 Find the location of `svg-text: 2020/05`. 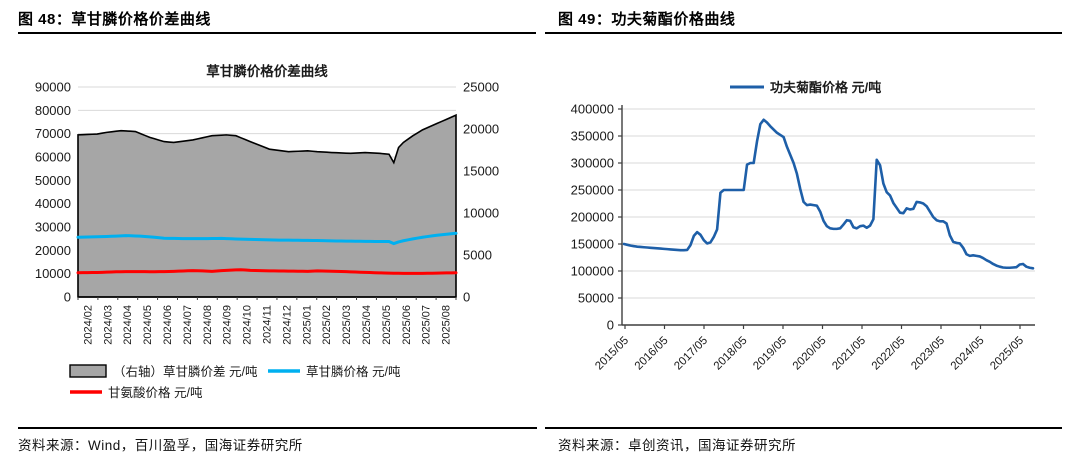

svg-text: 2020/05 is located at coordinates (810, 354).